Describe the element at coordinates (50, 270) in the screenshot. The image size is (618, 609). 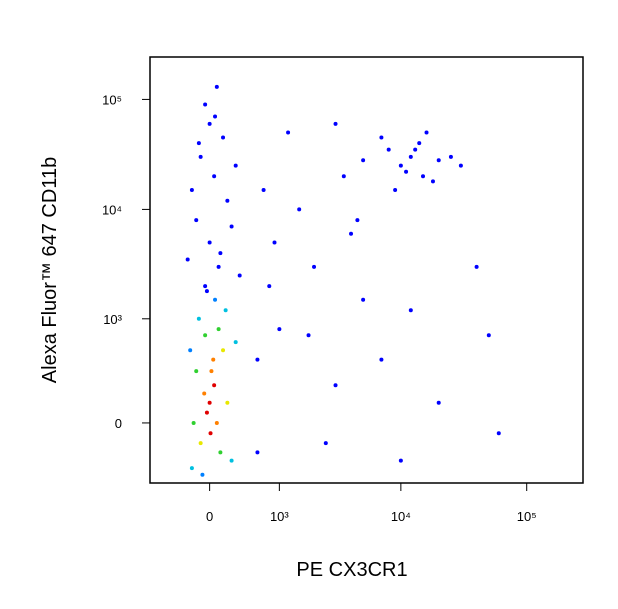
I see `y-axis-title: Alexa Fluor™ 647 CD11b` at that location.